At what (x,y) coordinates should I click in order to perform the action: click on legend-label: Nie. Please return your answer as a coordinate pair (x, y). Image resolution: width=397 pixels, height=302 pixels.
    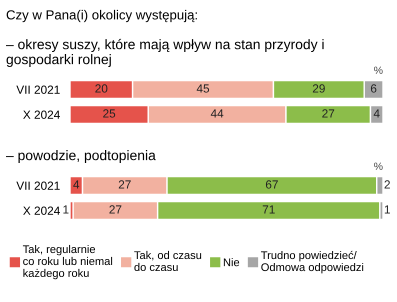
    Looking at the image, I should click on (232, 262).